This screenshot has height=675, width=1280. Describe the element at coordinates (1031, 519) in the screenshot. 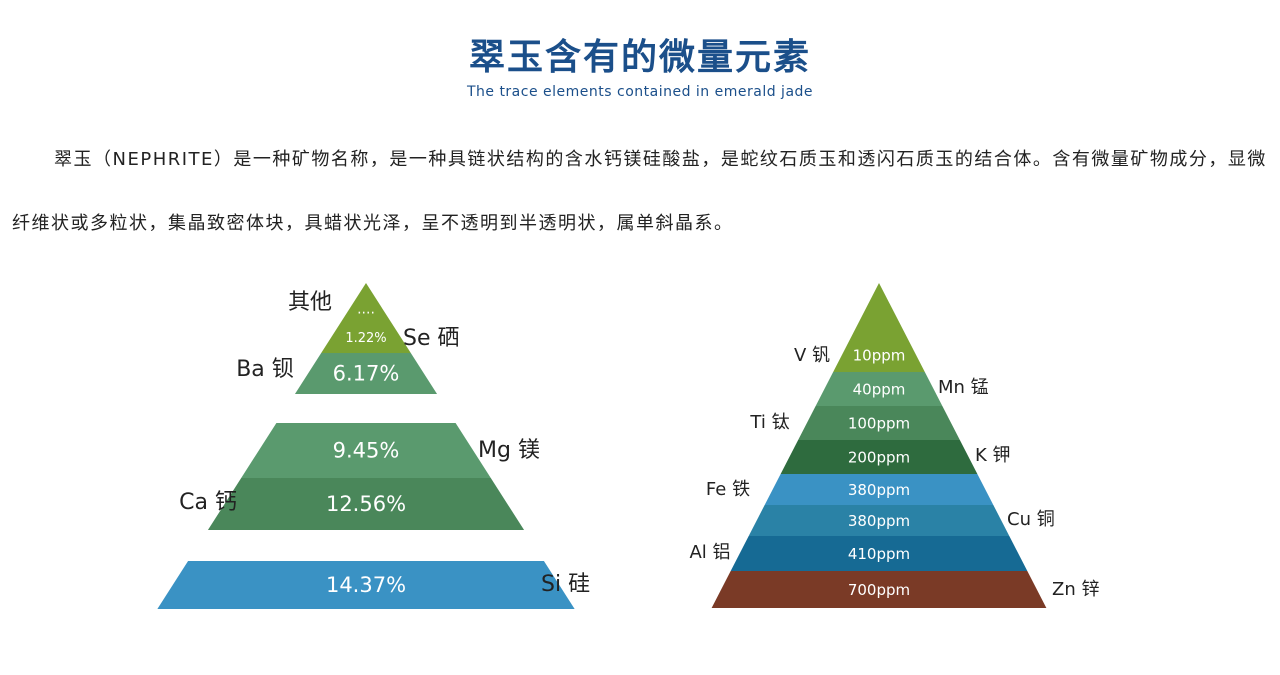

I see `element-label: Cu 铜` at that location.